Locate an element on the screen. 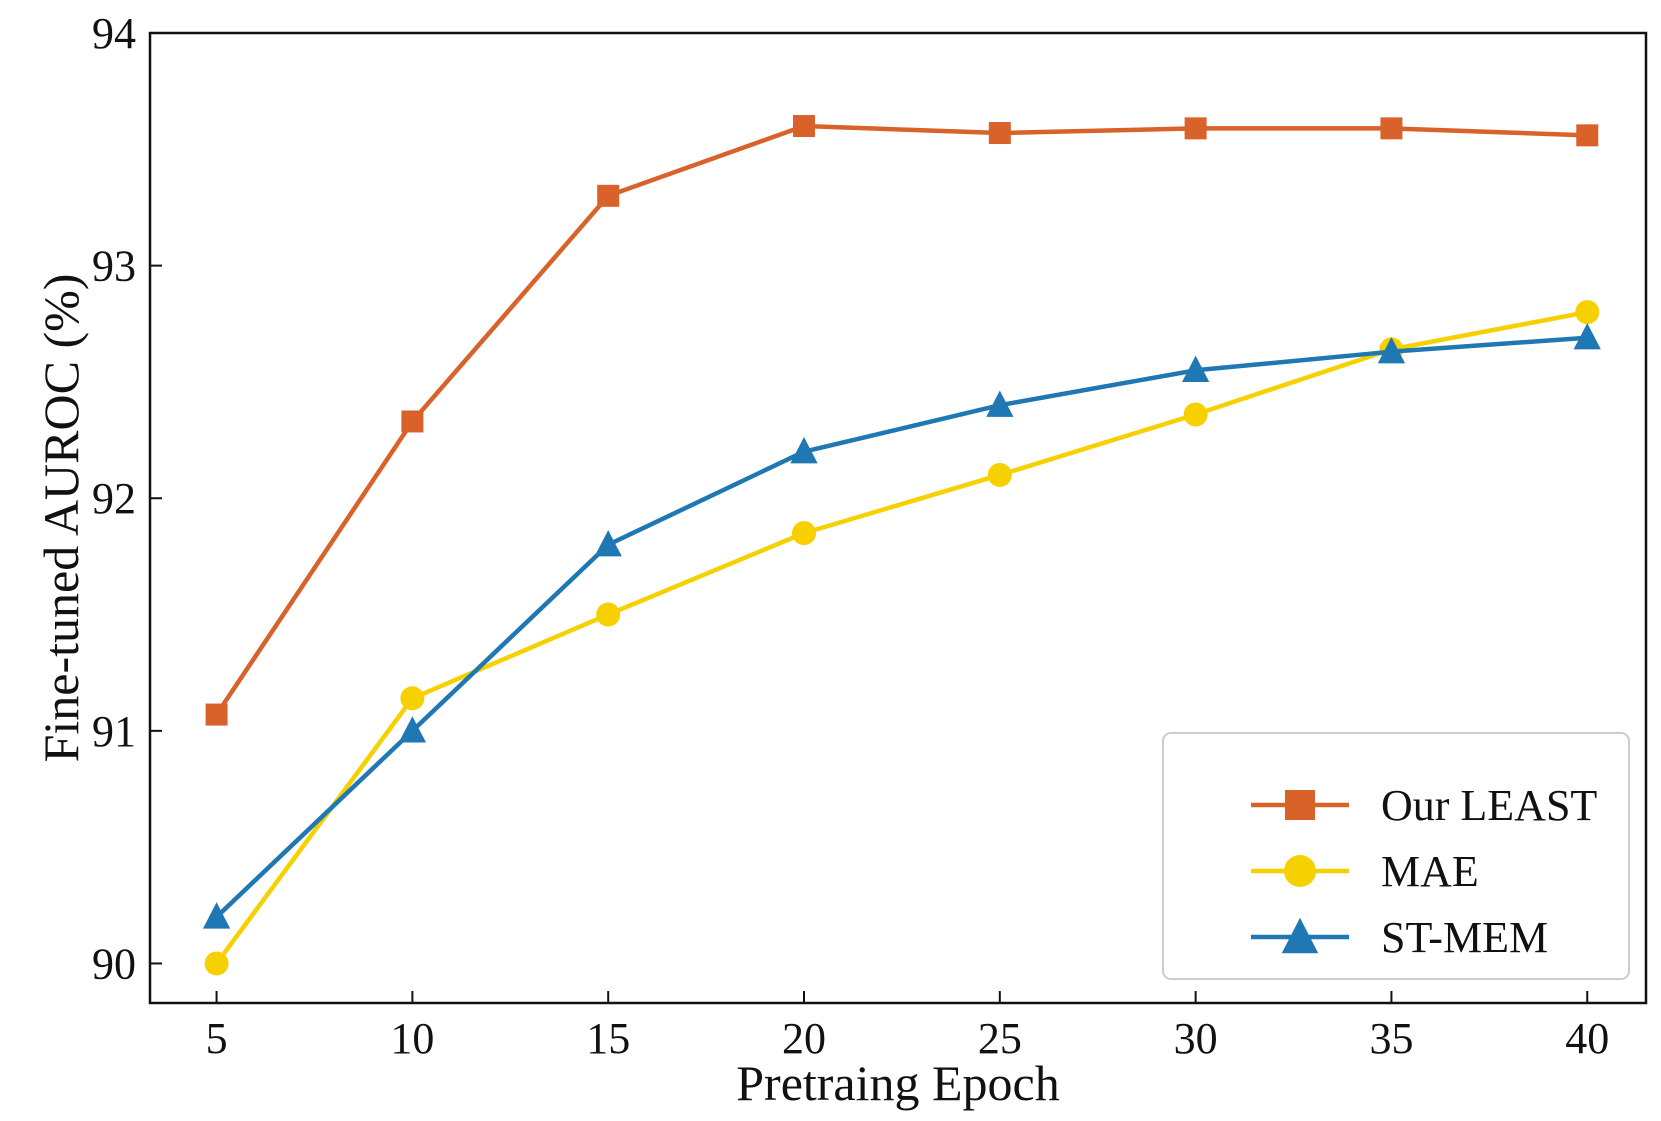  x-axis-title: Pretraing Epoch is located at coordinates (898, 1083).